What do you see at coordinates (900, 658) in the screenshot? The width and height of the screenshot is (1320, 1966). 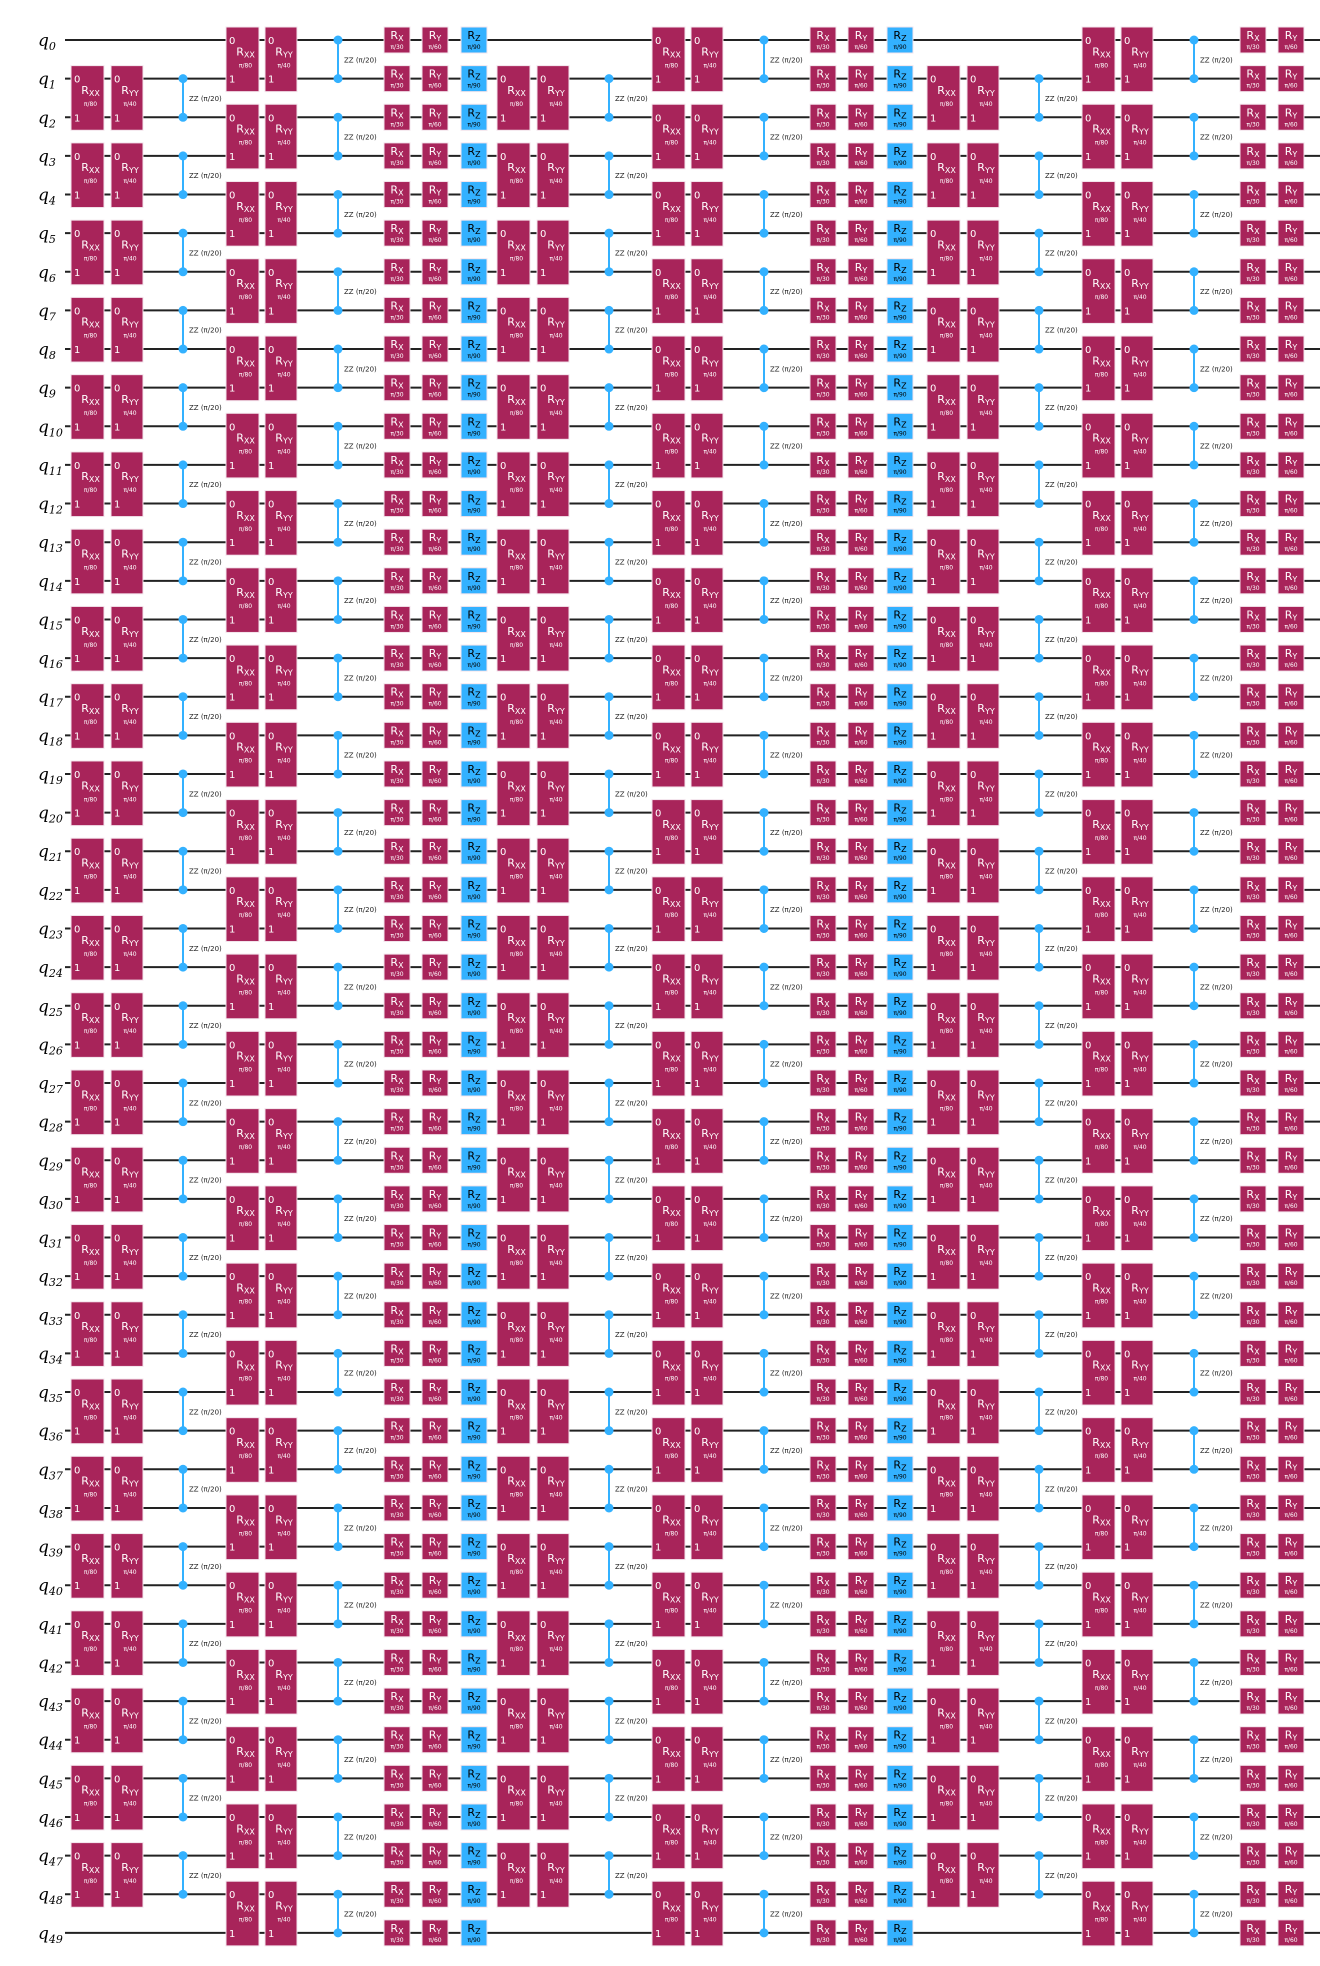 I see `rz-gate: RZπ/90` at bounding box center [900, 658].